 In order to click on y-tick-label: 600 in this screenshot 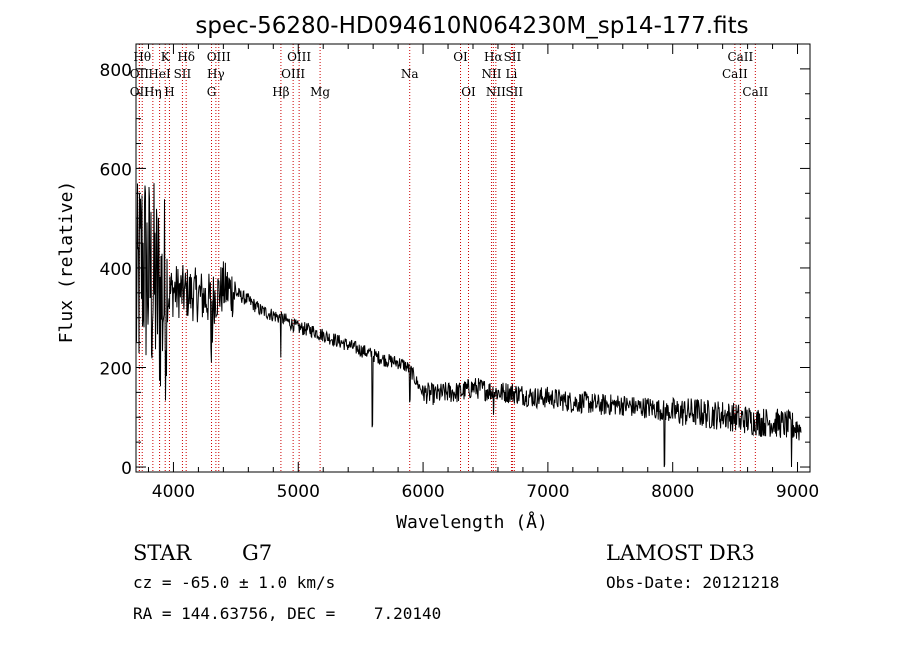, I will do `click(116, 170)`.